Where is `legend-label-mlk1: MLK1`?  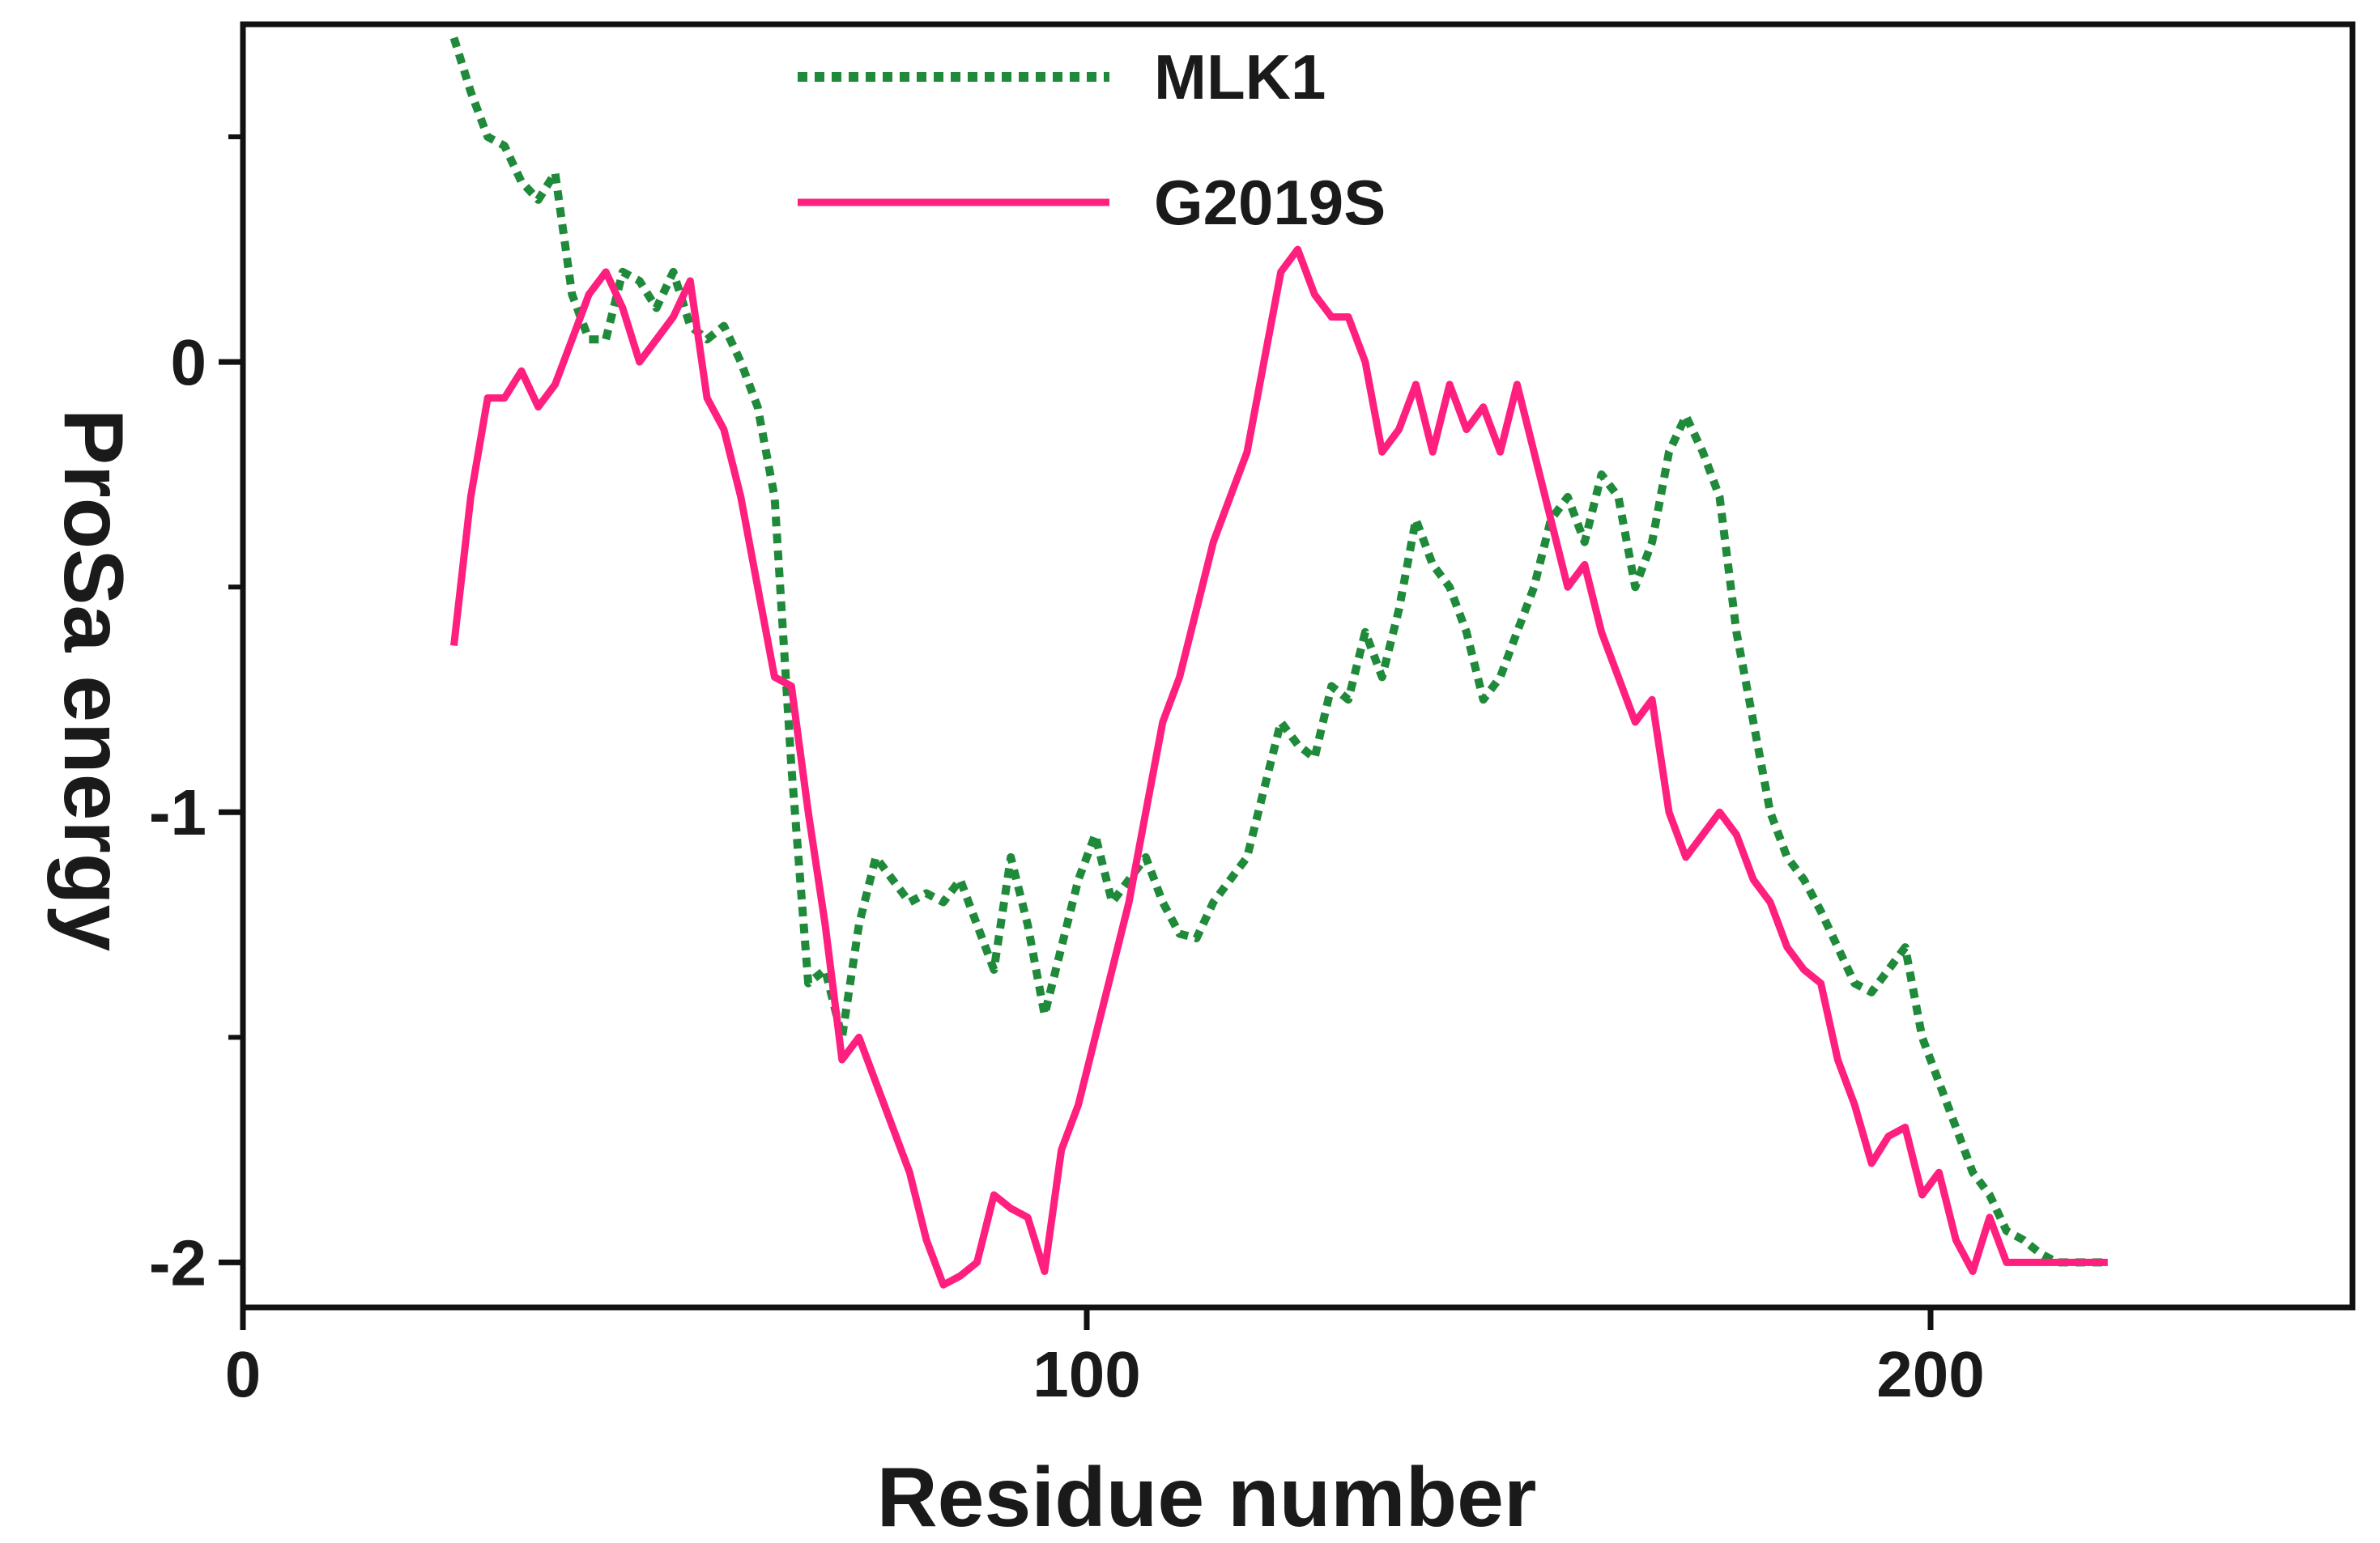
legend-label-mlk1: MLK1 is located at coordinates (1240, 77).